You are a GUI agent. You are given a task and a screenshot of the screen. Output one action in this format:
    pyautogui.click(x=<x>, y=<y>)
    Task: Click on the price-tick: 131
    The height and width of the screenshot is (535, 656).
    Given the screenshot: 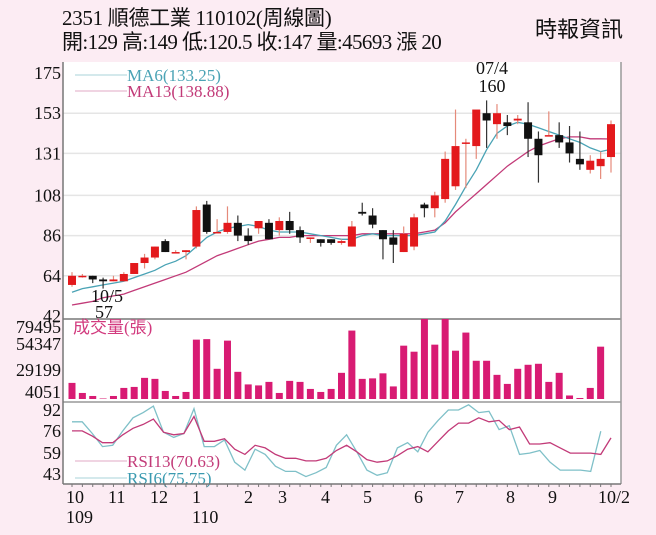 What is the action you would take?
    pyautogui.click(x=47, y=153)
    